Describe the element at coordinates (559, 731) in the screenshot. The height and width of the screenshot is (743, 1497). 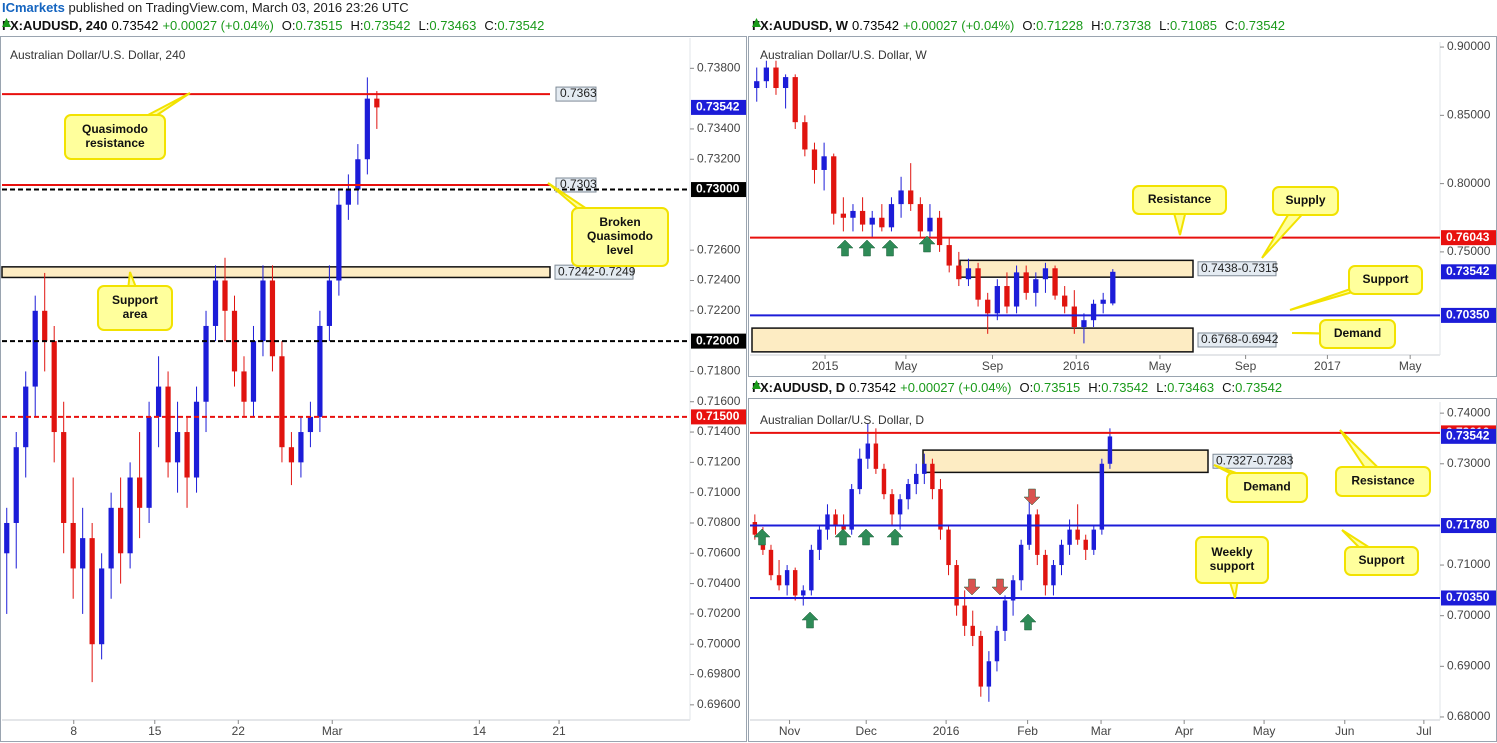
I see `x-tick-label: 21` at that location.